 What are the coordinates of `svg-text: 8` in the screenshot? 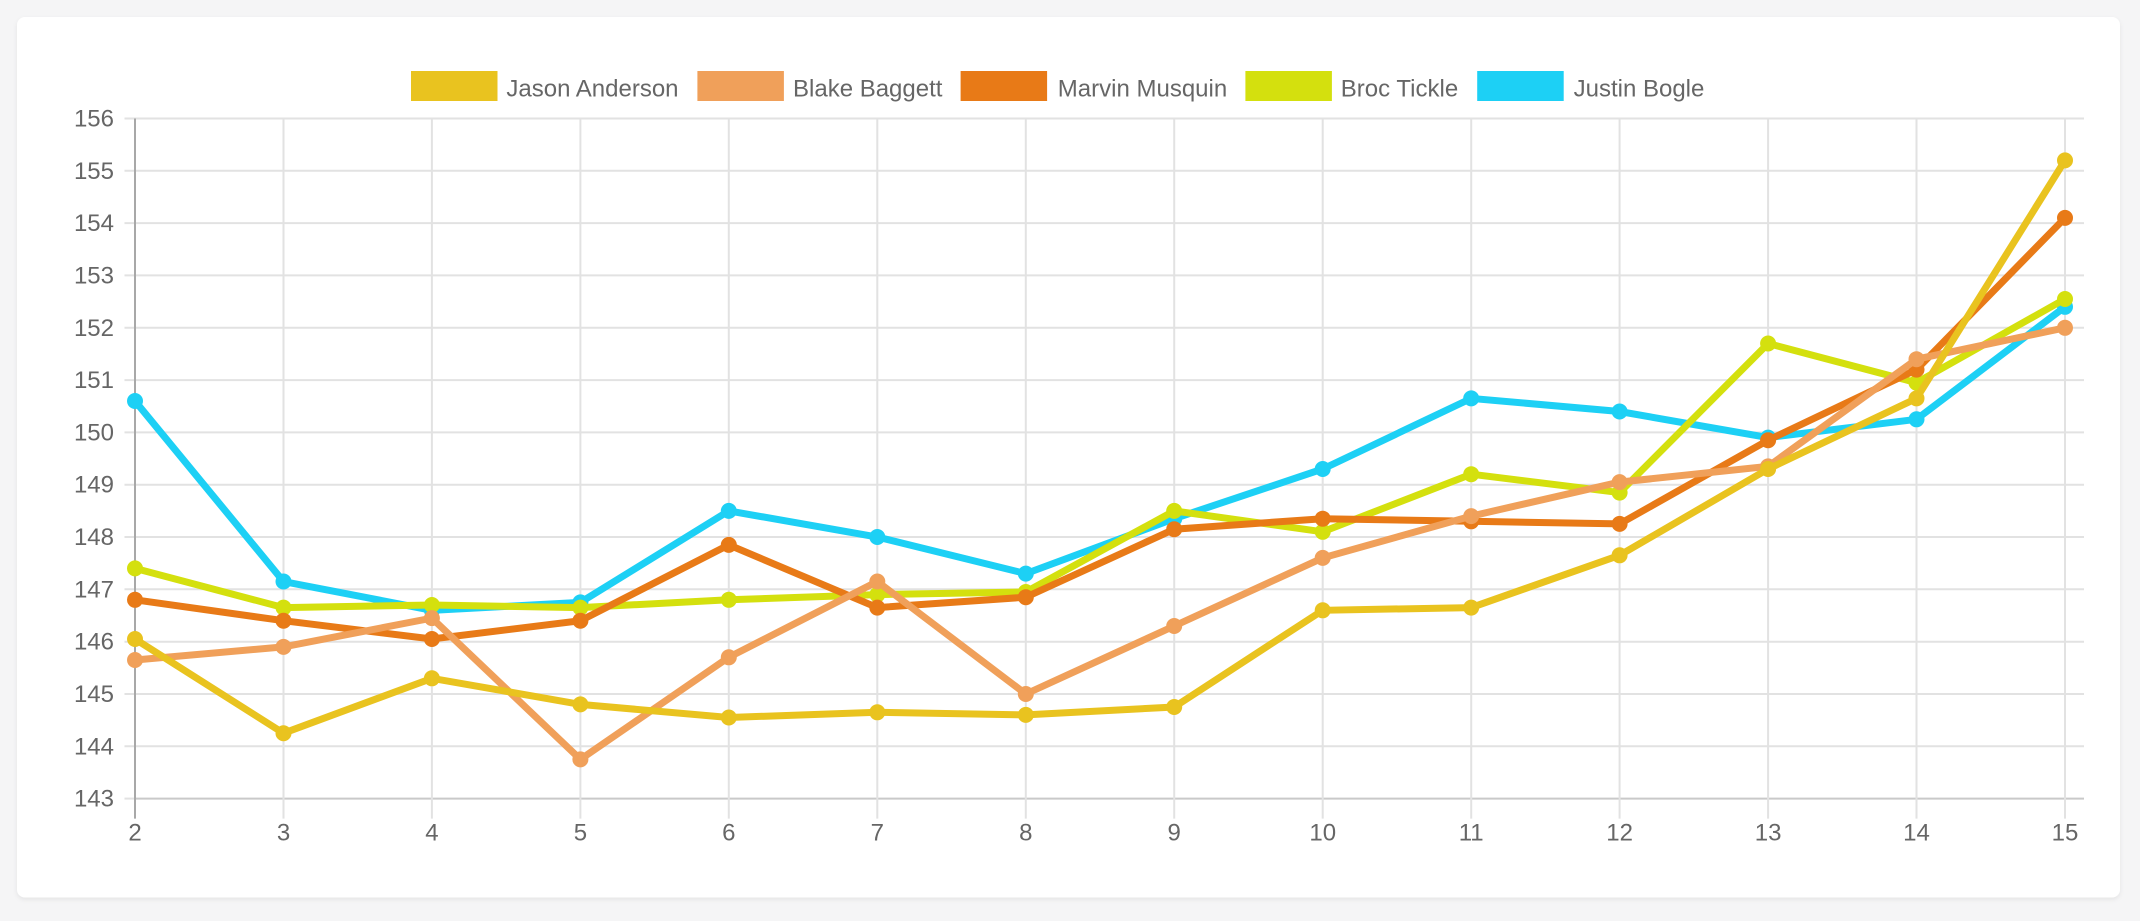 It's located at (1025, 833).